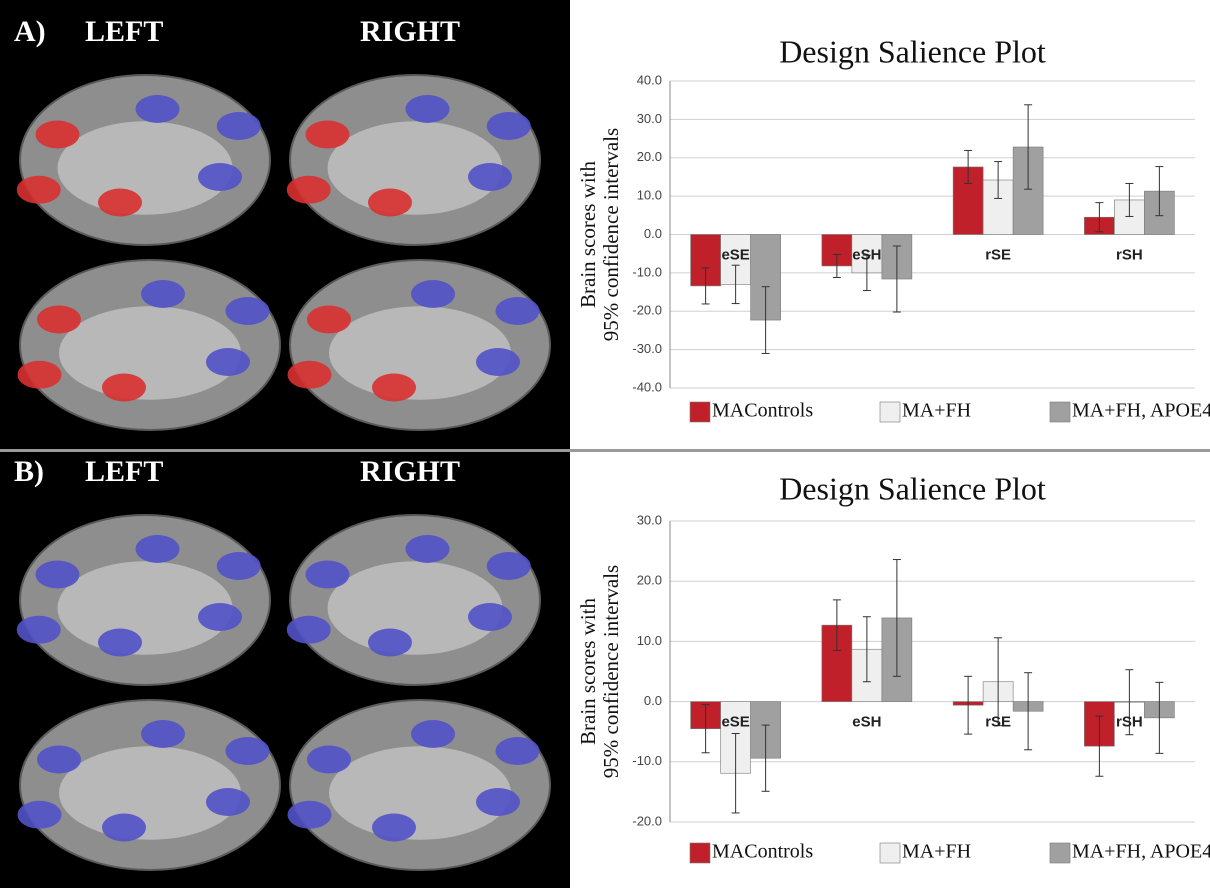 This screenshot has height=888, width=1210. I want to click on divider, so click(605, 450).